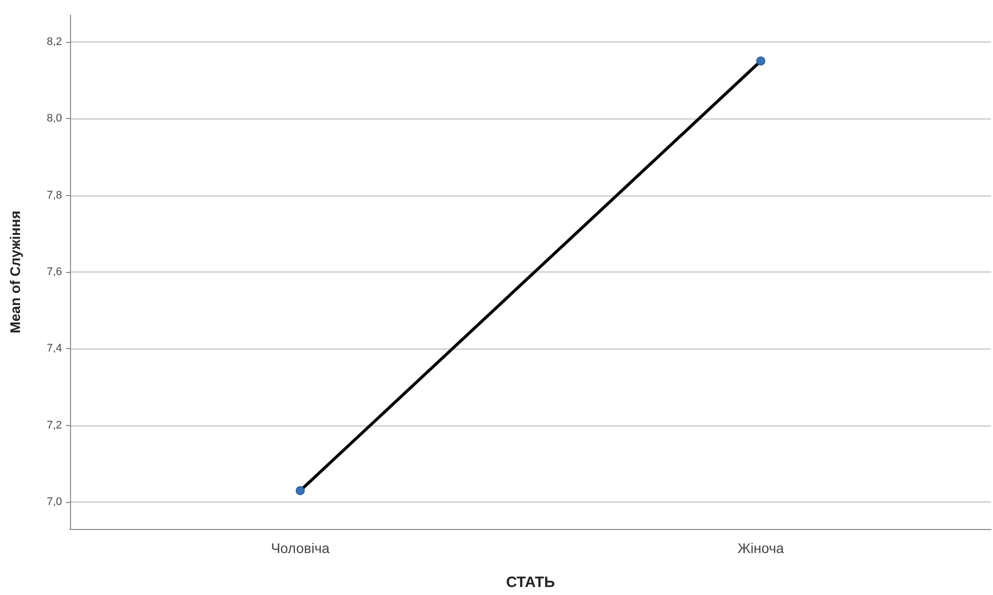 The image size is (993, 595). Describe the element at coordinates (531, 582) in the screenshot. I see `x-axis-title: СТАТЬ` at that location.